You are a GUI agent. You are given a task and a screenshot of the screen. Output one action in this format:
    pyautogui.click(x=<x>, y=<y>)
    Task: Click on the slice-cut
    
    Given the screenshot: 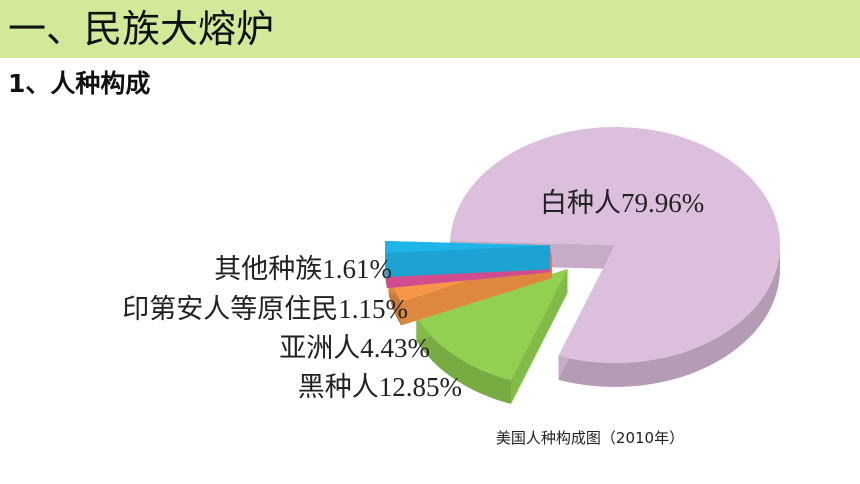 What is the action you would take?
    pyautogui.click(x=539, y=336)
    